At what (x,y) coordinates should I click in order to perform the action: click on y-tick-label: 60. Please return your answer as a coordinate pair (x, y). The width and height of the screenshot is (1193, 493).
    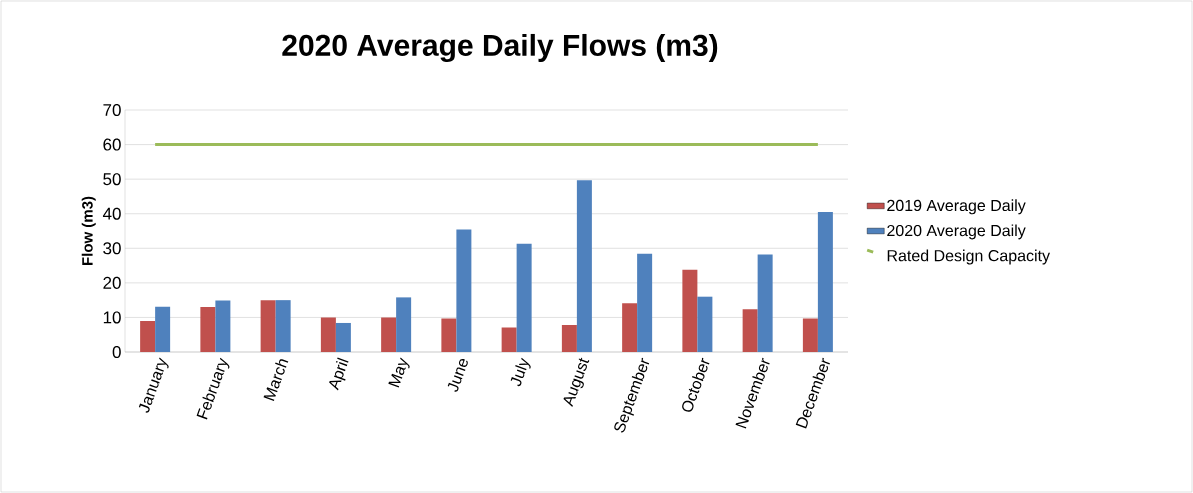
    Looking at the image, I should click on (112, 144).